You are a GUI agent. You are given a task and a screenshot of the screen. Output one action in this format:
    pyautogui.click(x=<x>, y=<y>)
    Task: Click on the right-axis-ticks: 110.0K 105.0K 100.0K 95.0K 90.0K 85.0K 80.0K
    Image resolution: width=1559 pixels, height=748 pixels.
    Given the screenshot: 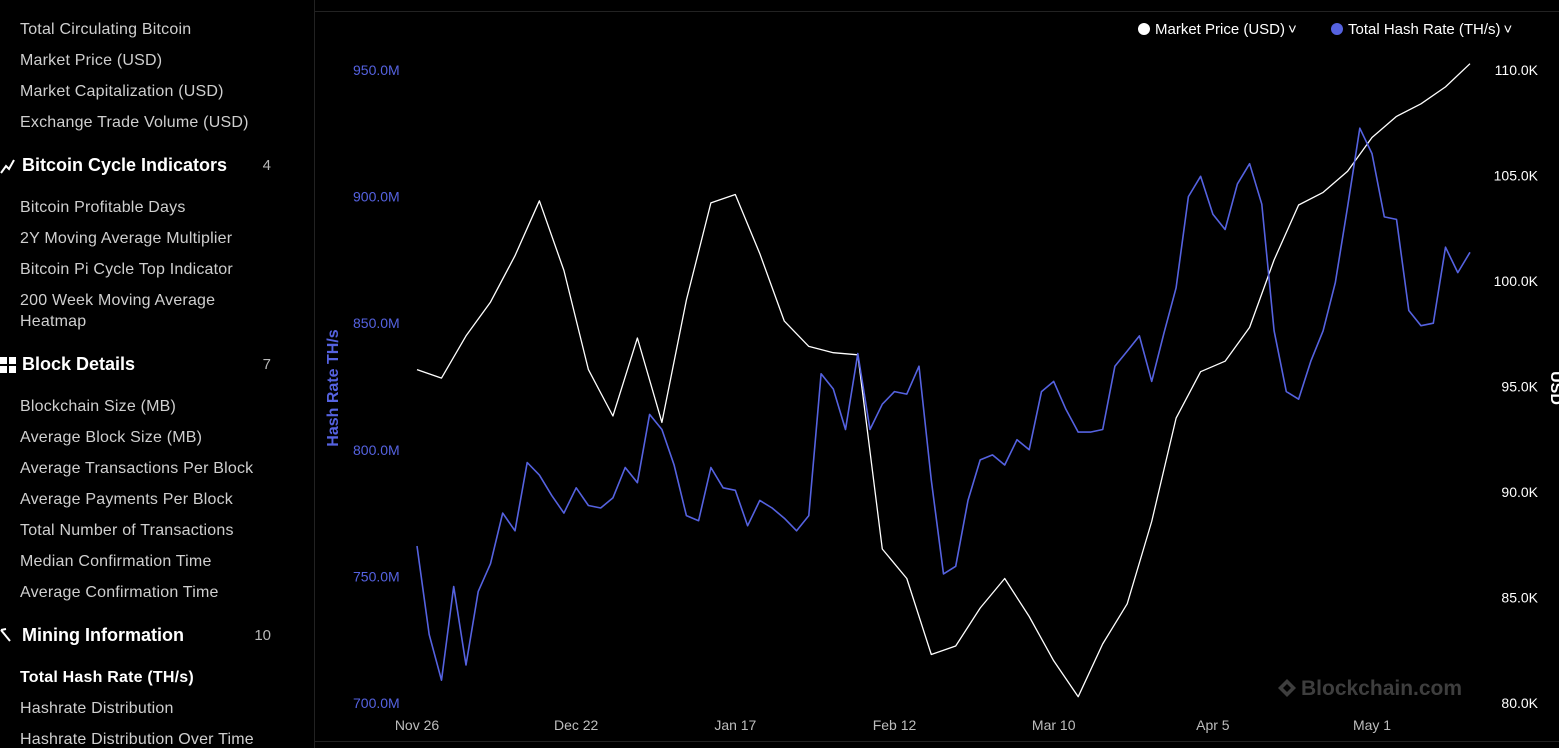 What is the action you would take?
    pyautogui.click(x=1516, y=386)
    